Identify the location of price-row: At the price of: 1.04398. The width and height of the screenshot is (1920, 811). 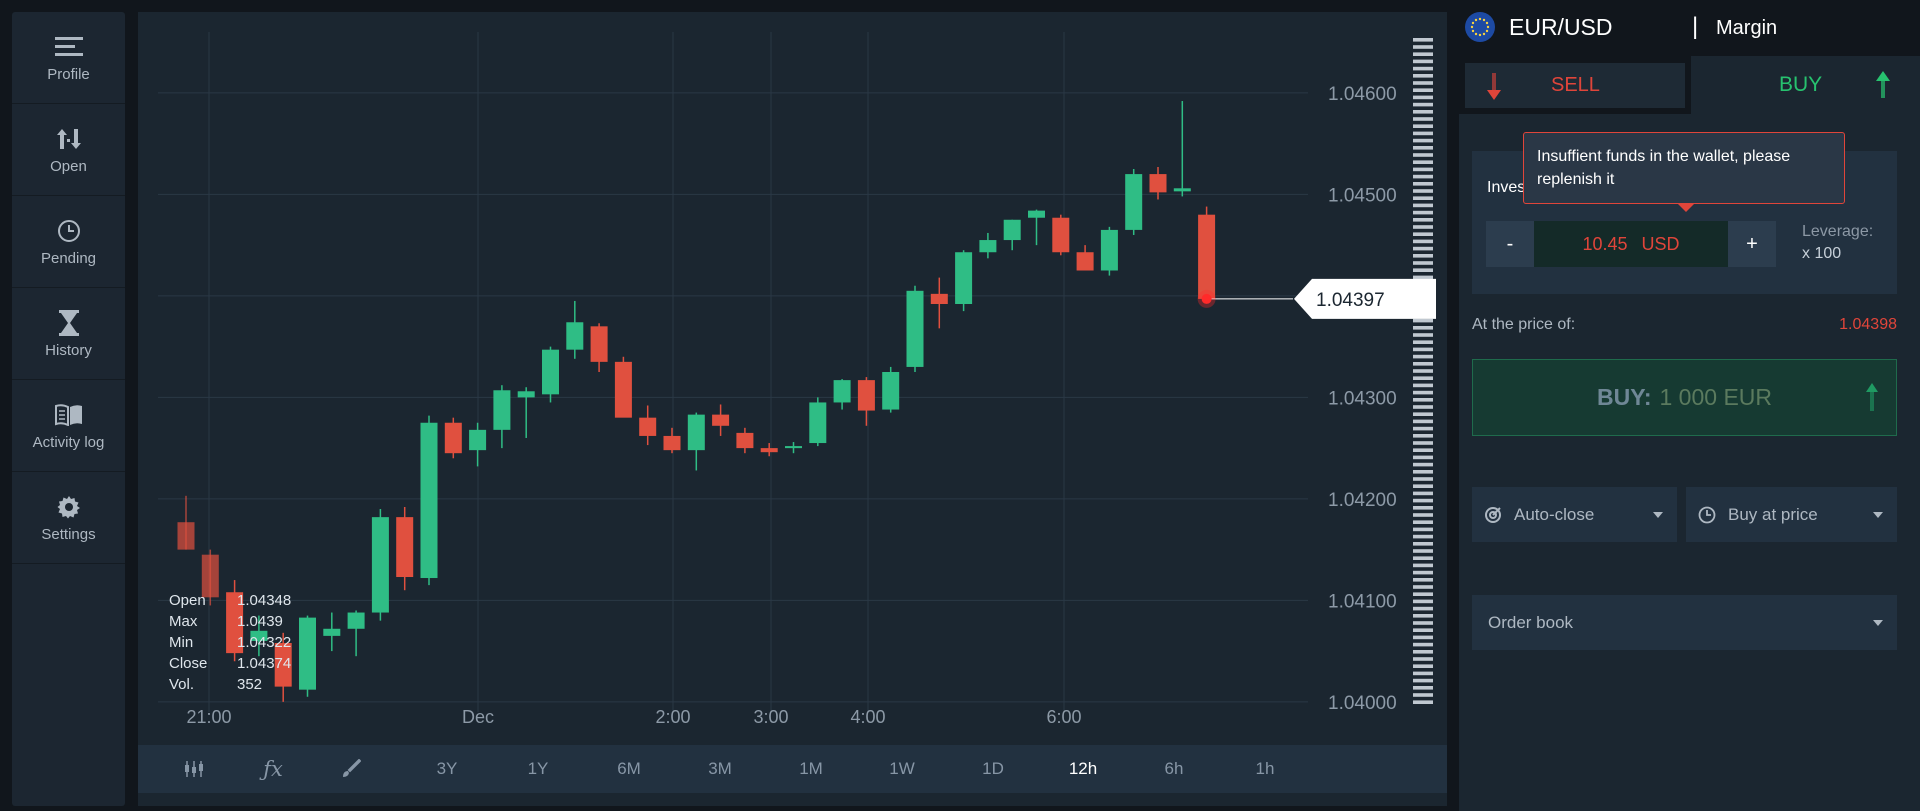
(1684, 325).